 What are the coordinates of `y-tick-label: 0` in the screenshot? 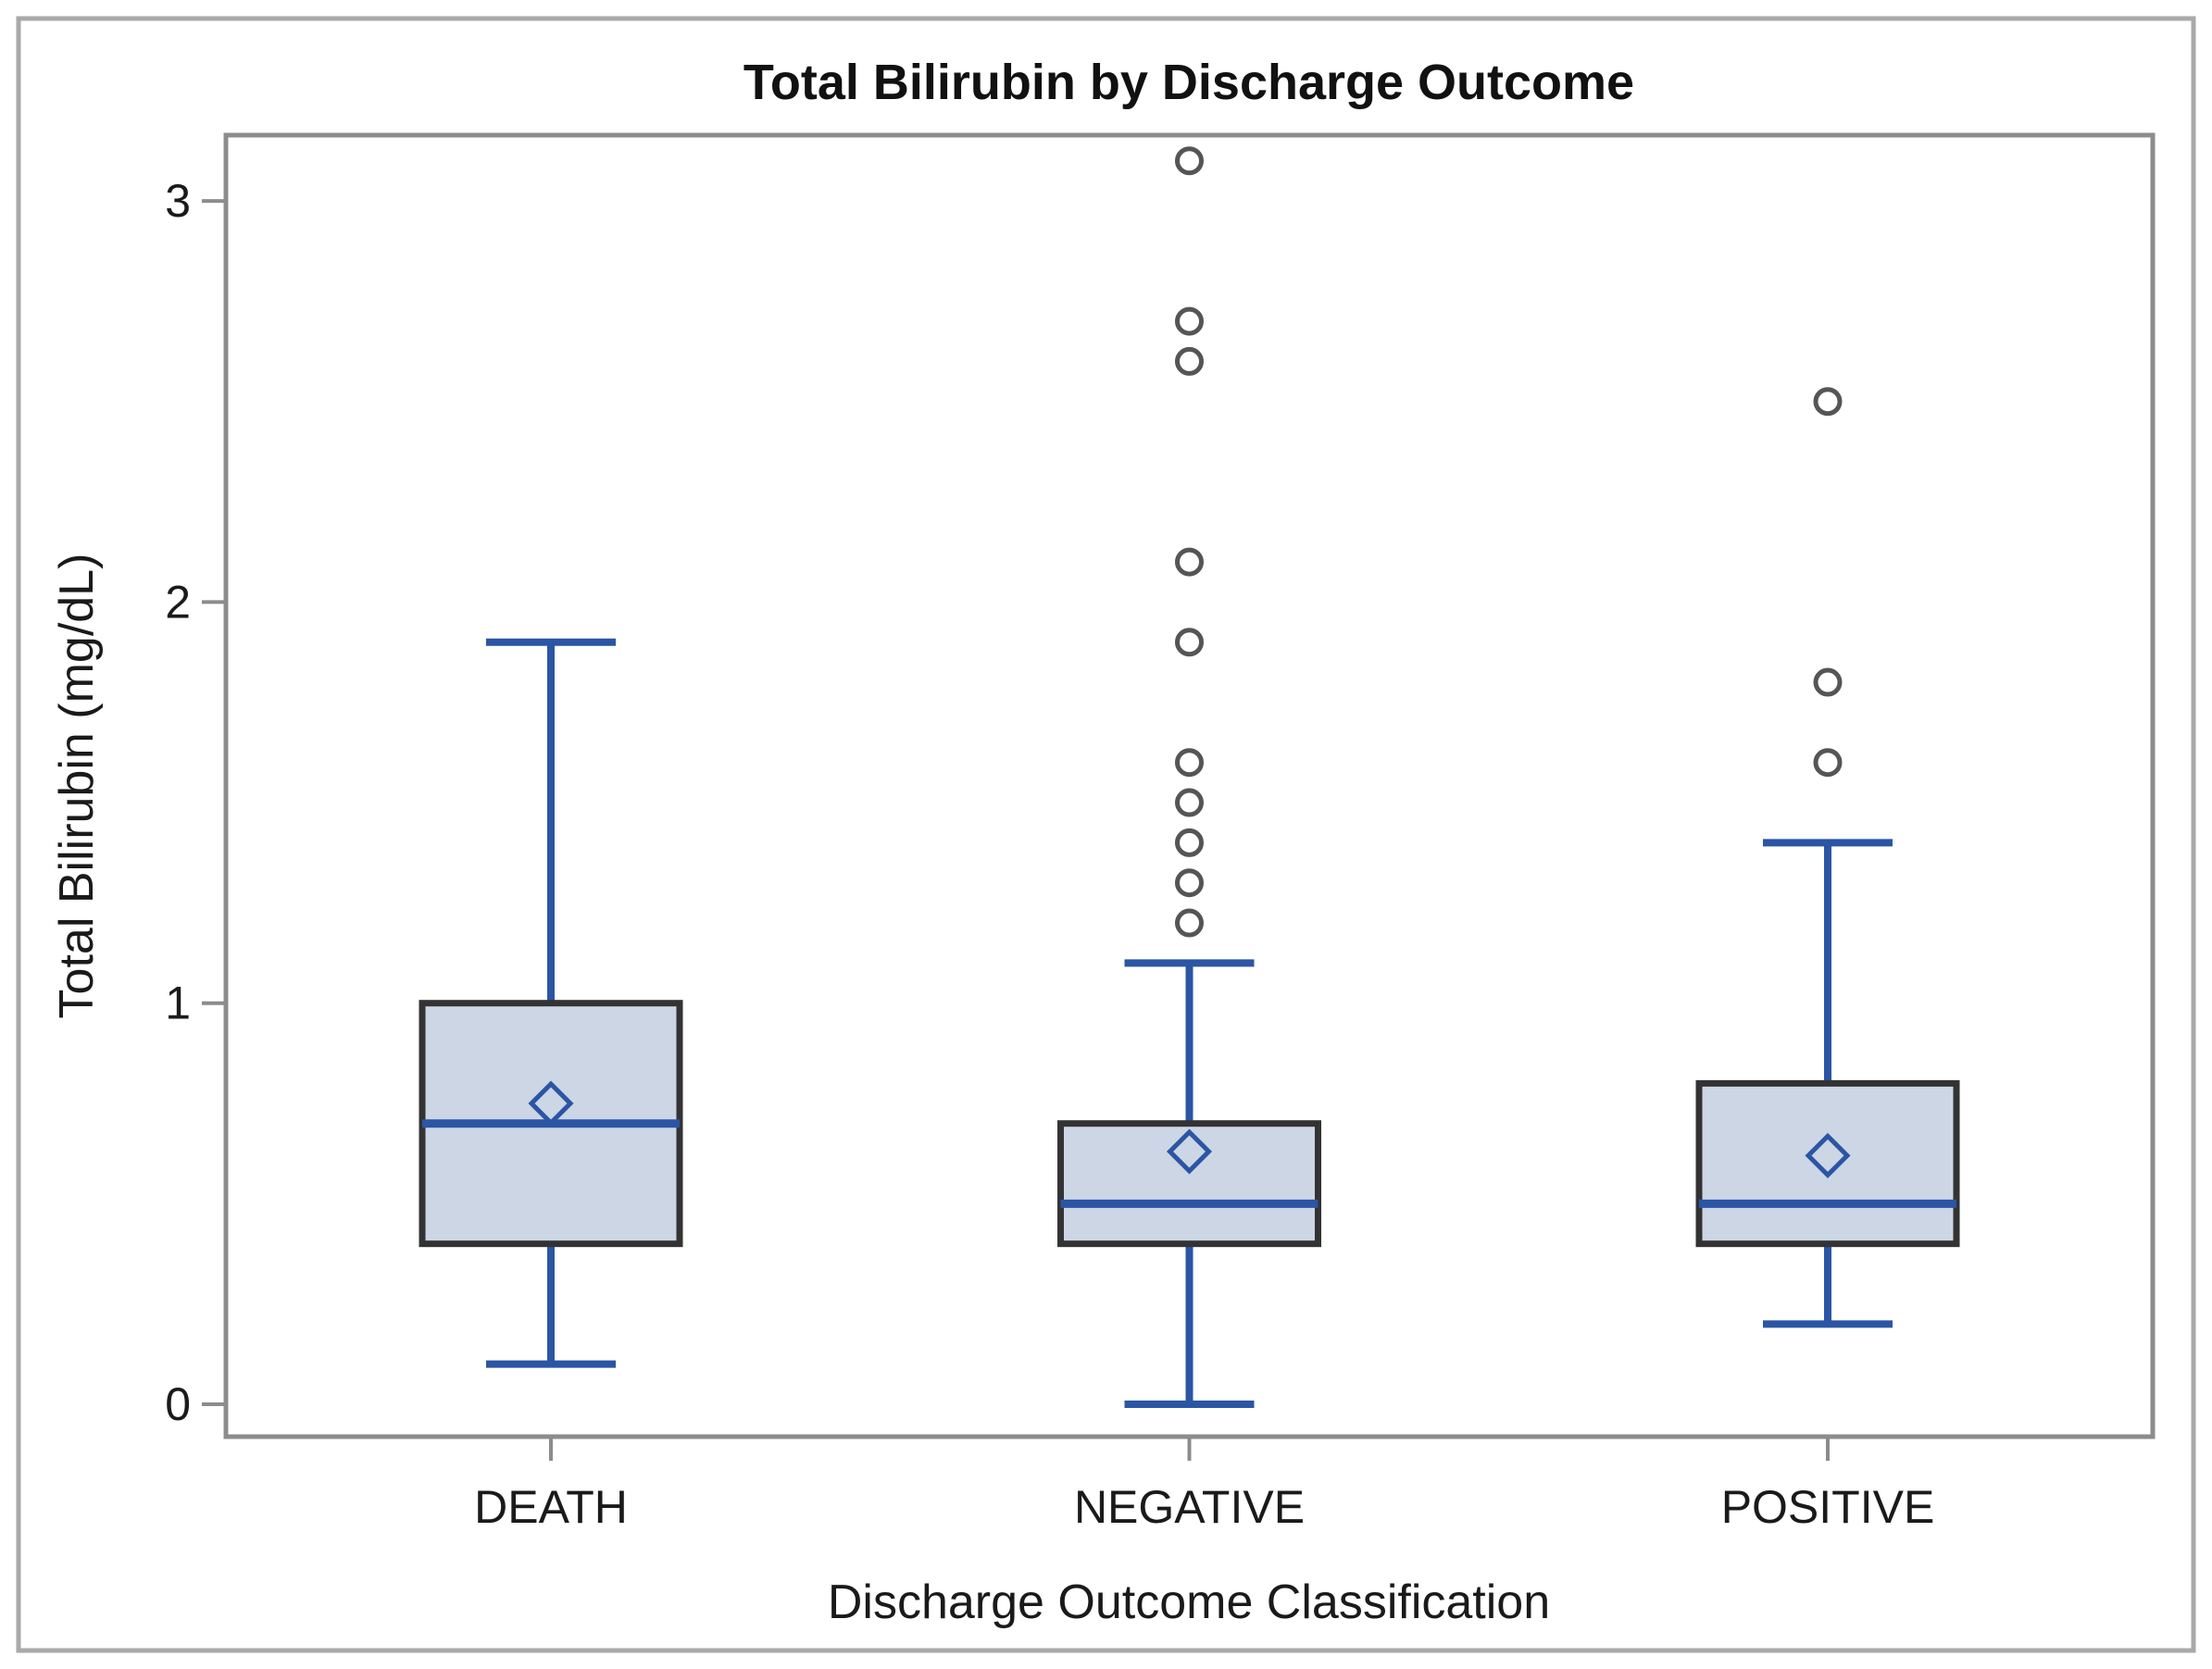 It's located at (178, 1404).